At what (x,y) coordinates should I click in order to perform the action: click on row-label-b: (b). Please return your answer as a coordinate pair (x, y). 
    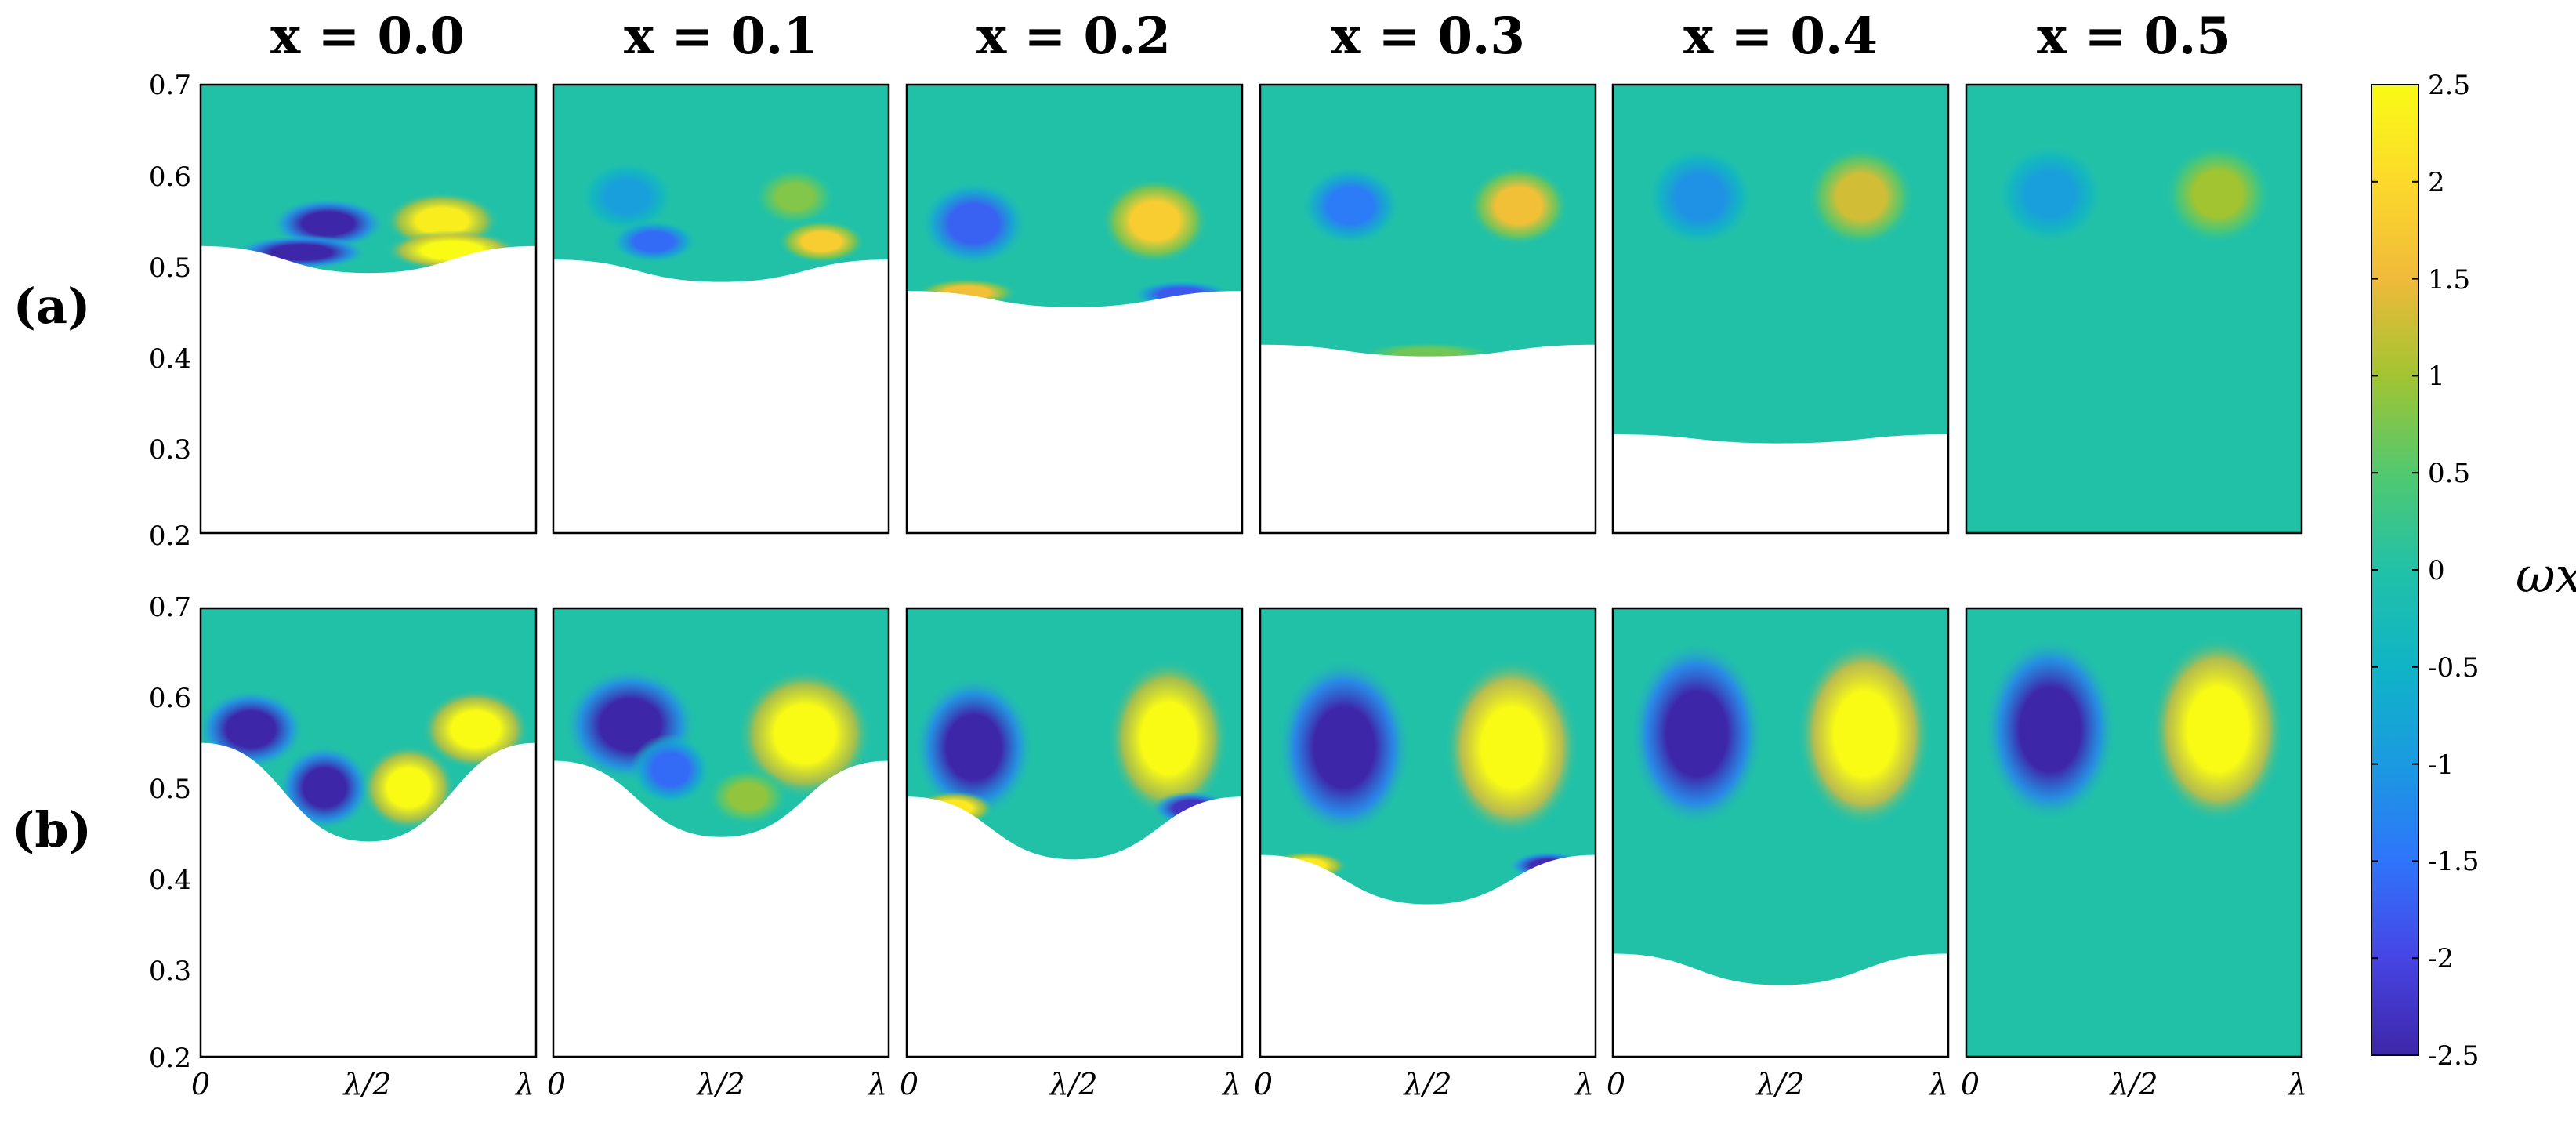
    Looking at the image, I should click on (52, 830).